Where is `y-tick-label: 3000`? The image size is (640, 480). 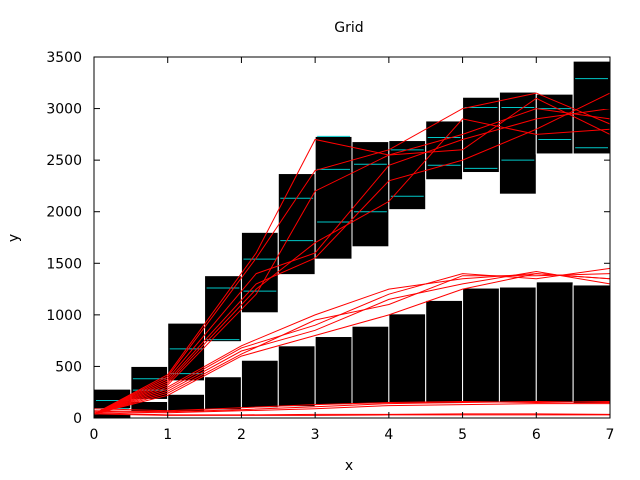
y-tick-label: 3000 is located at coordinates (64, 110).